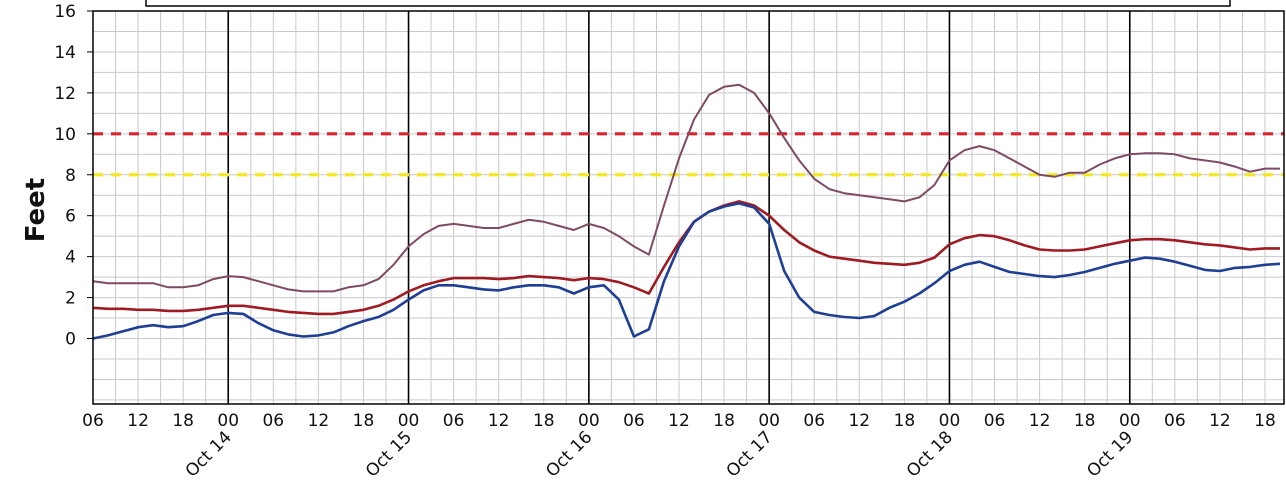 The width and height of the screenshot is (1286, 490). What do you see at coordinates (70, 217) in the screenshot?
I see `y-tick-label: 6` at bounding box center [70, 217].